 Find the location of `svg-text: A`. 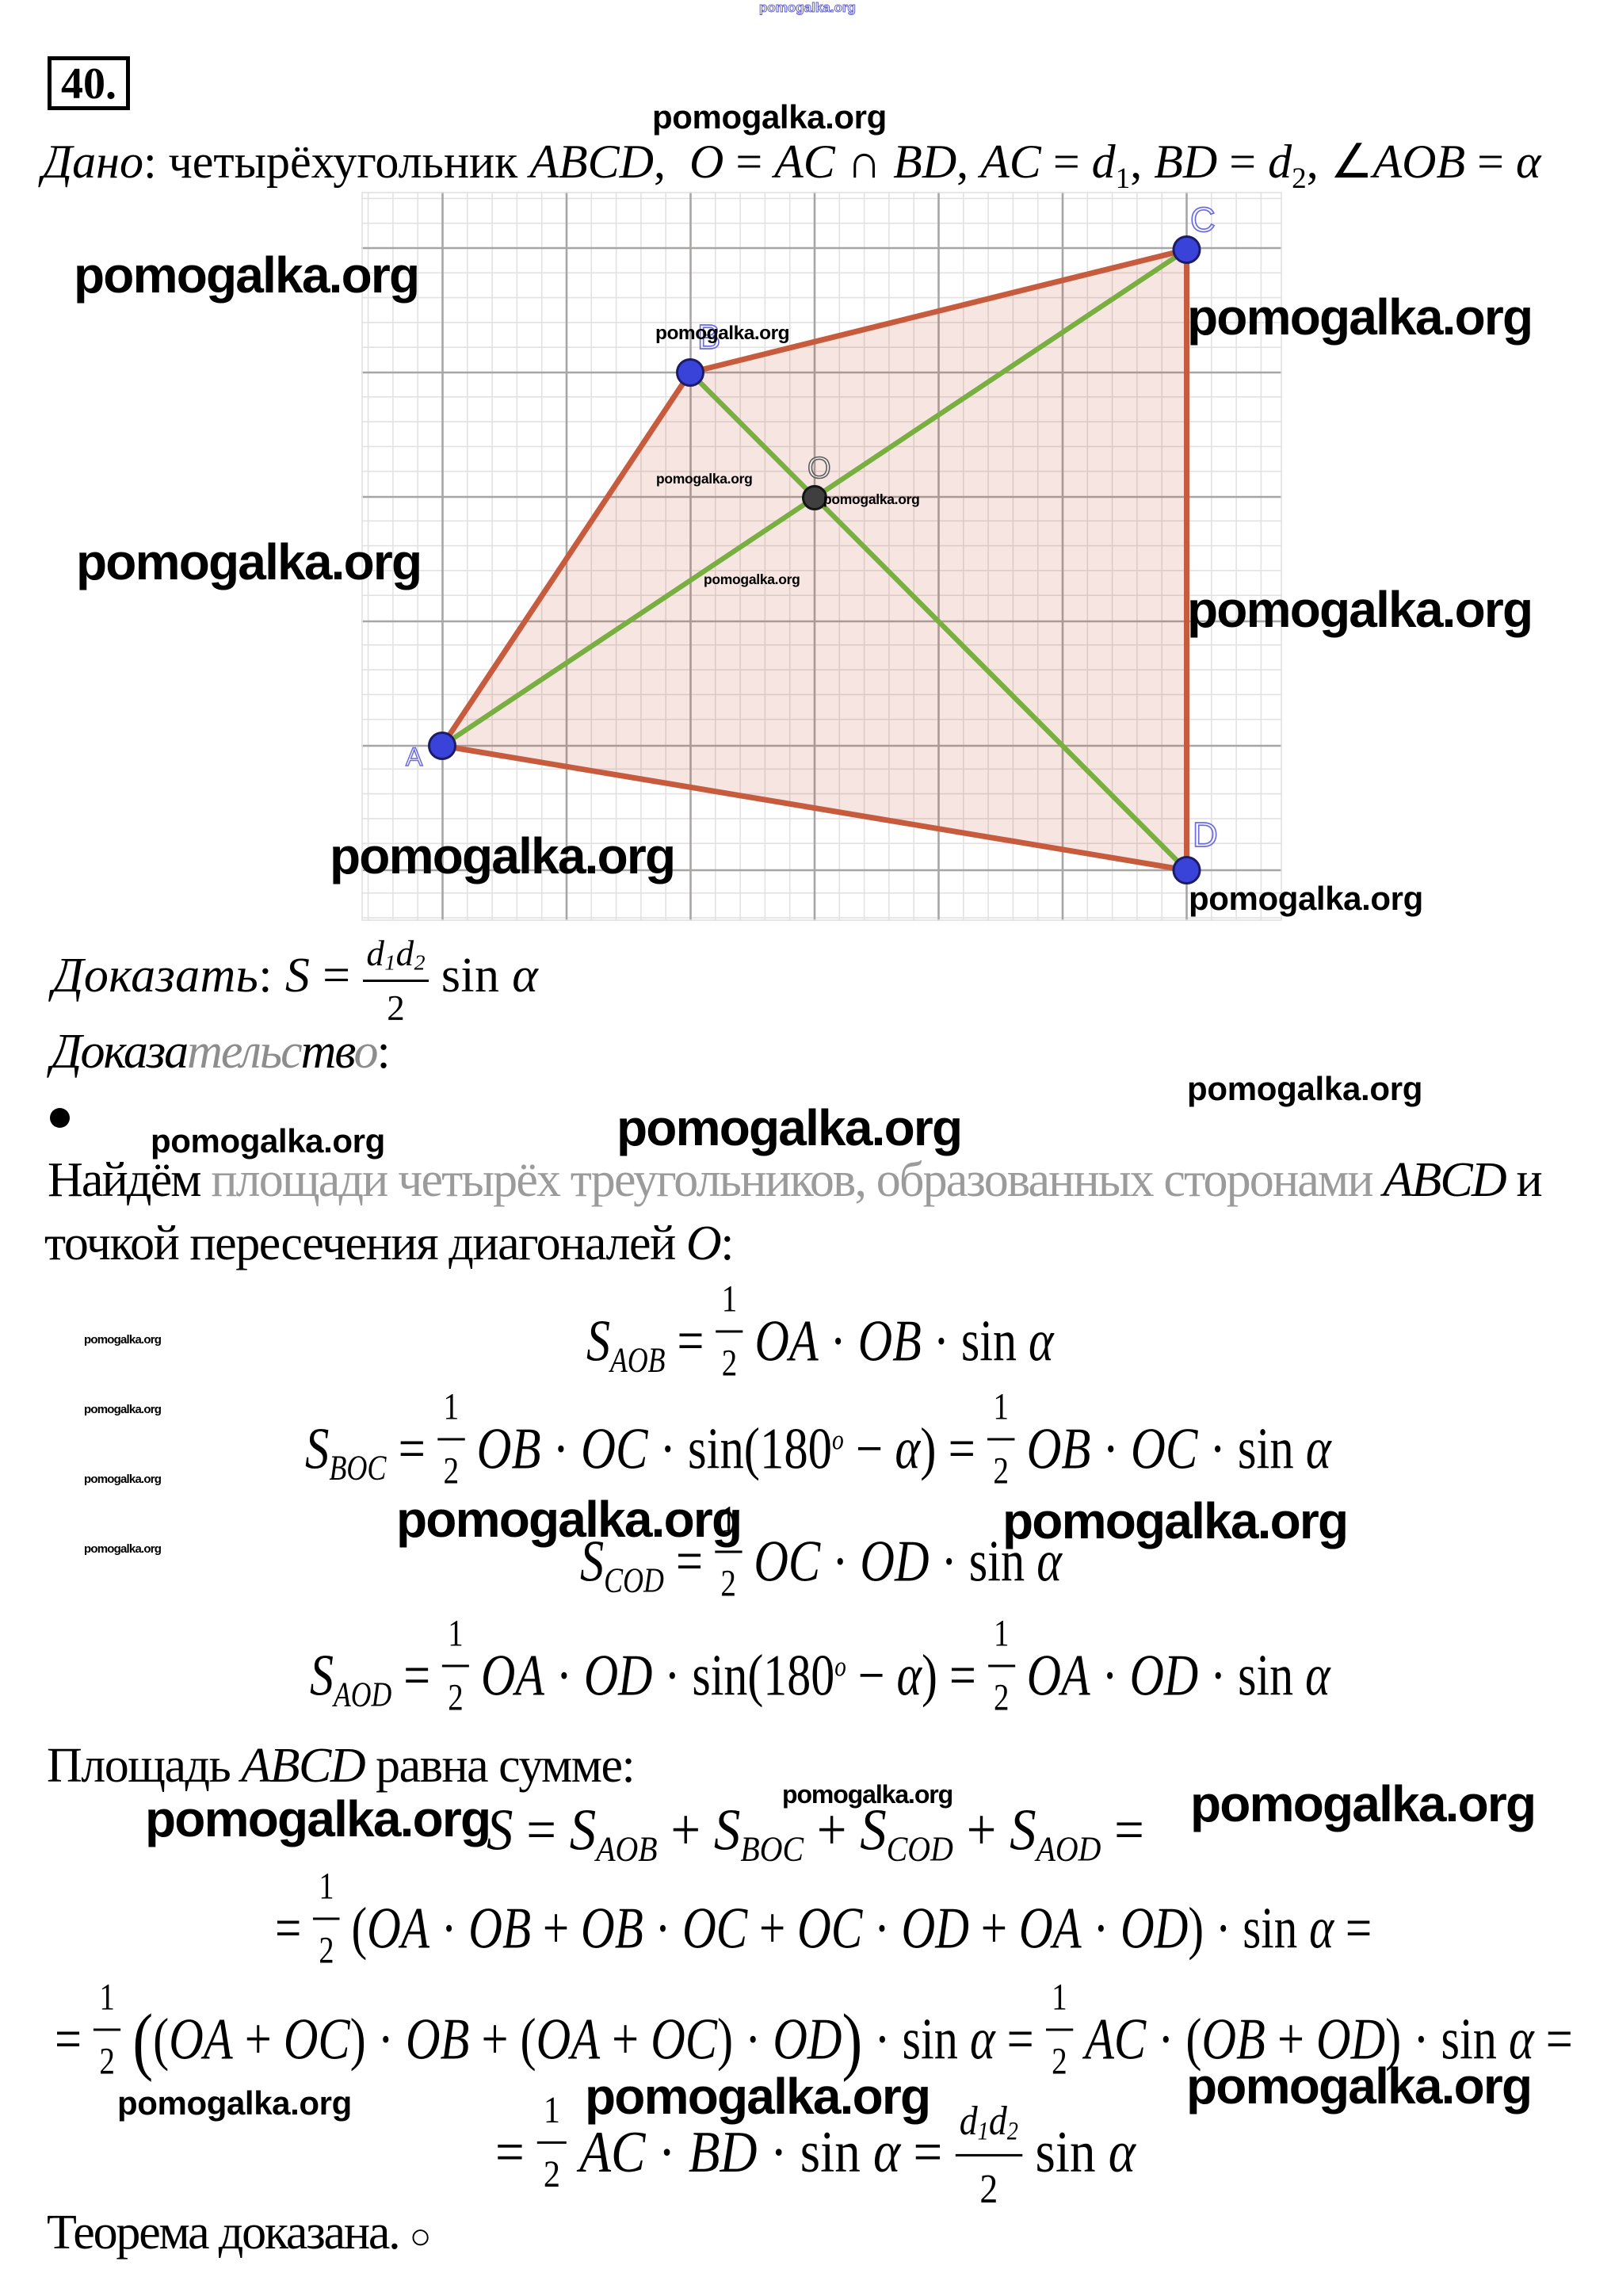

svg-text: A is located at coordinates (415, 757).